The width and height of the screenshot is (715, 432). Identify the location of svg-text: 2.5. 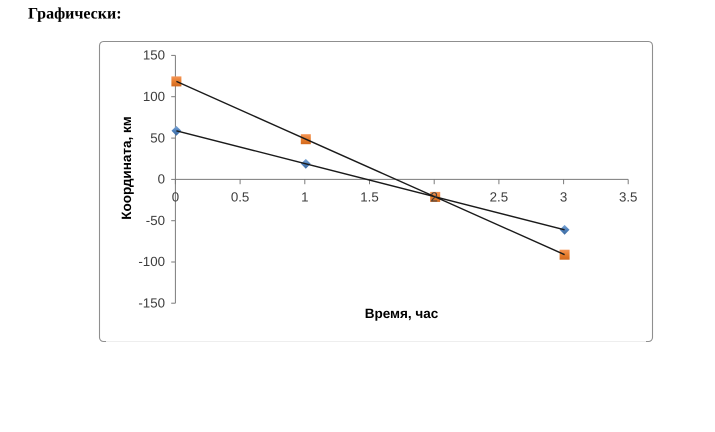
(499, 196).